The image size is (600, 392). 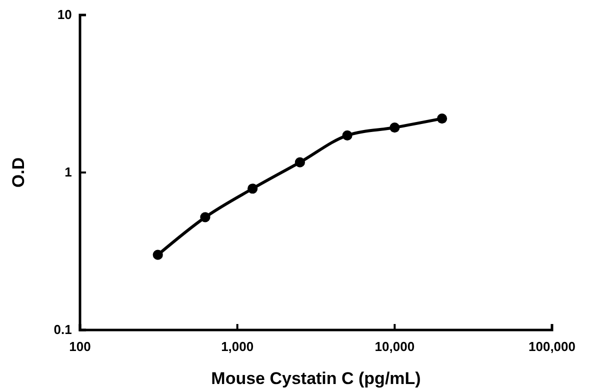 What do you see at coordinates (237, 346) in the screenshot?
I see `x-tick-label: 1,000` at bounding box center [237, 346].